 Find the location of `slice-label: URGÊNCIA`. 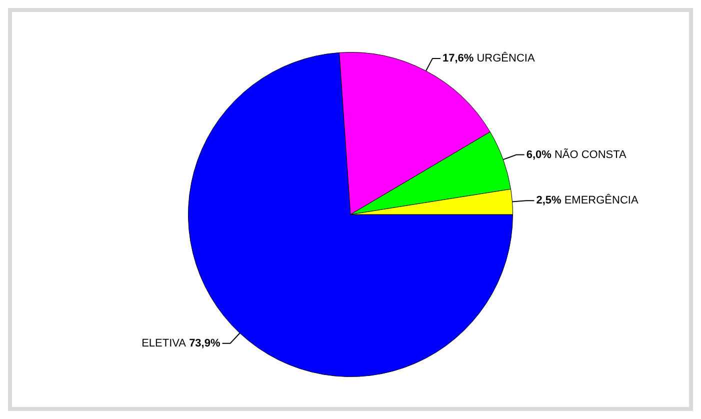

slice-label: URGÊNCIA is located at coordinates (505, 58).